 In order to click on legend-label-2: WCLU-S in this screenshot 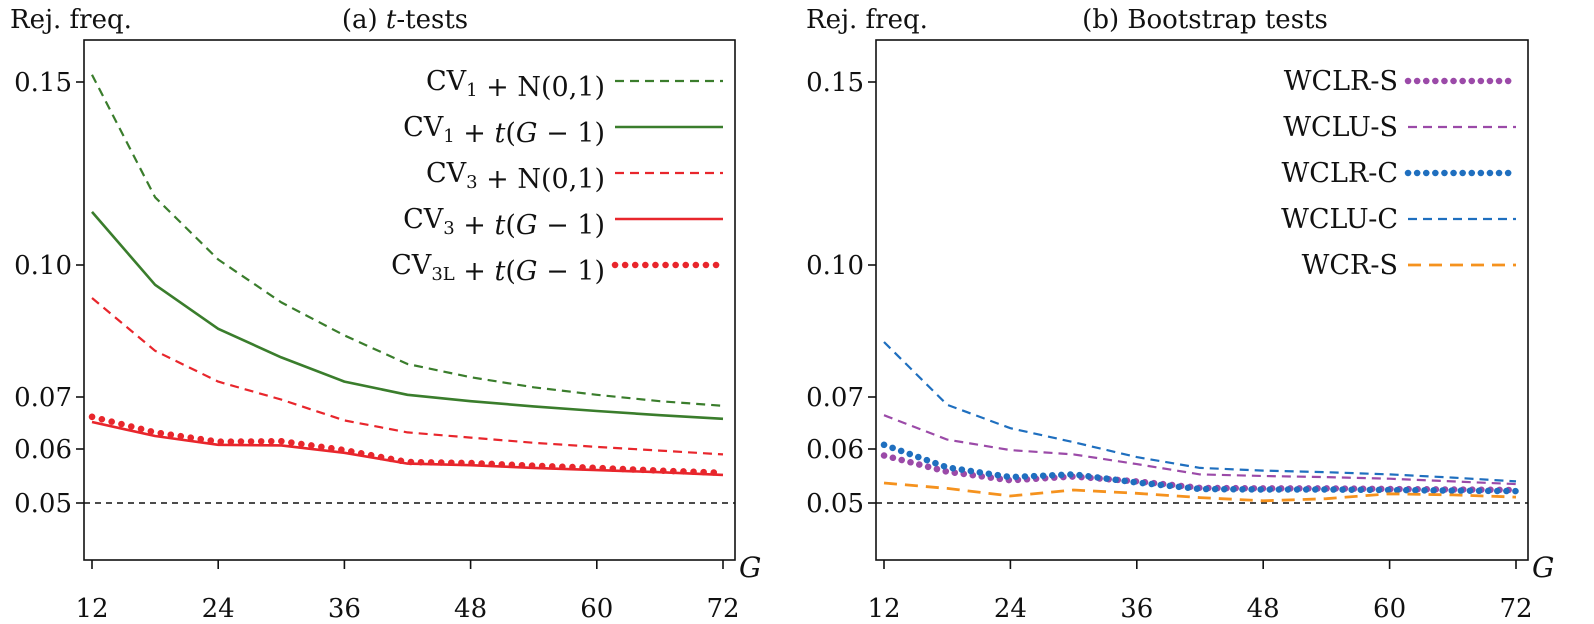, I will do `click(1340, 127)`.